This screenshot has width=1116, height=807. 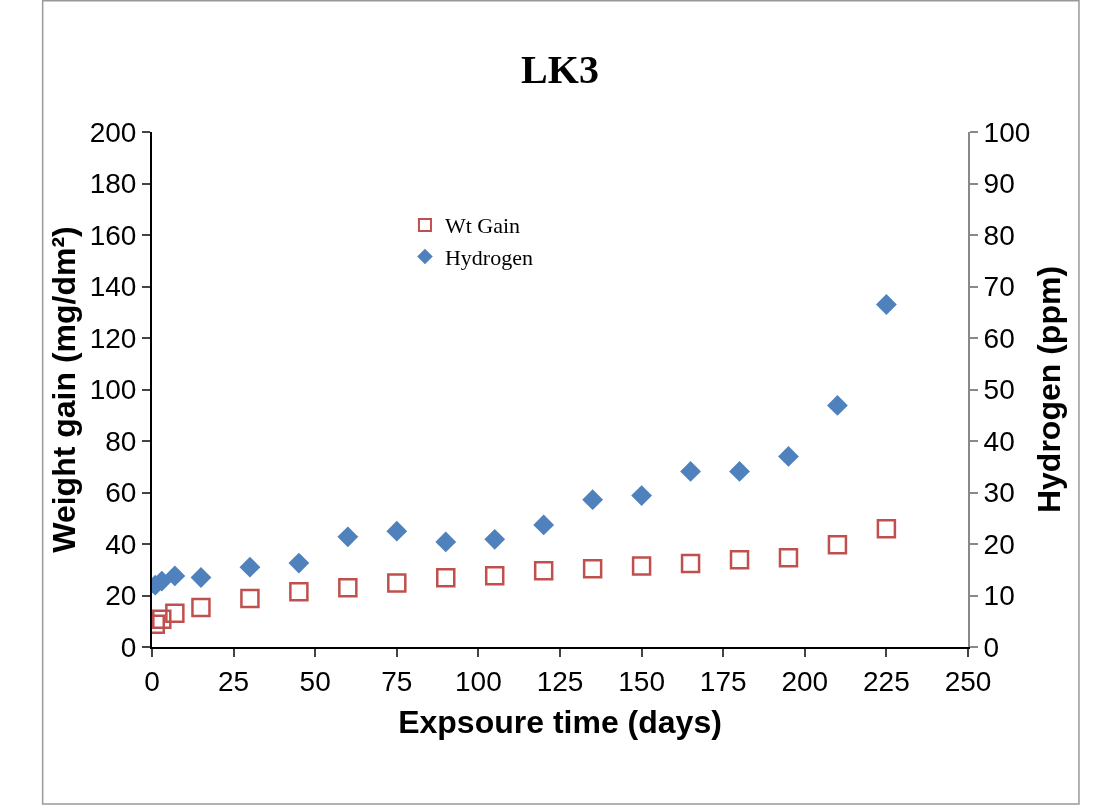 I want to click on y2-tick-label: 10, so click(x=999, y=596).